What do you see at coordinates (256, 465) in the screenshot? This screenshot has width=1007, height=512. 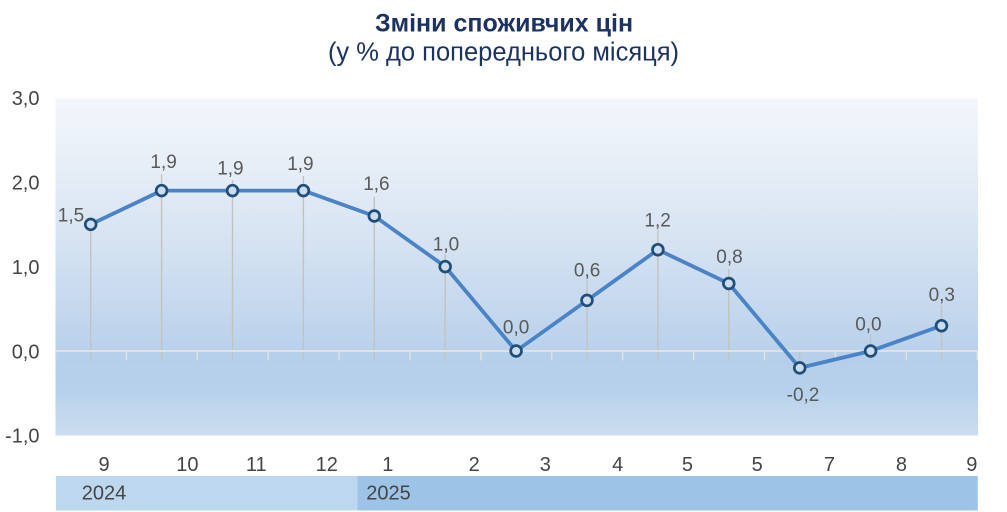 I see `svg-text: 11` at bounding box center [256, 465].